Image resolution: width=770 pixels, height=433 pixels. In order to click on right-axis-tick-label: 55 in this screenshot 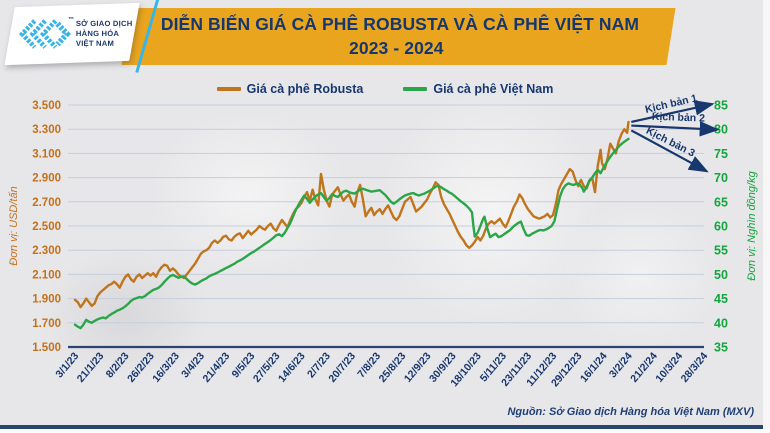, I will do `click(721, 251)`.